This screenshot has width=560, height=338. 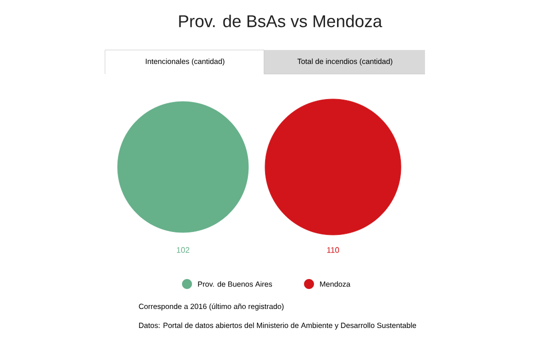 I want to click on text: Prov. de BsAs vs Mendoza, so click(x=280, y=21).